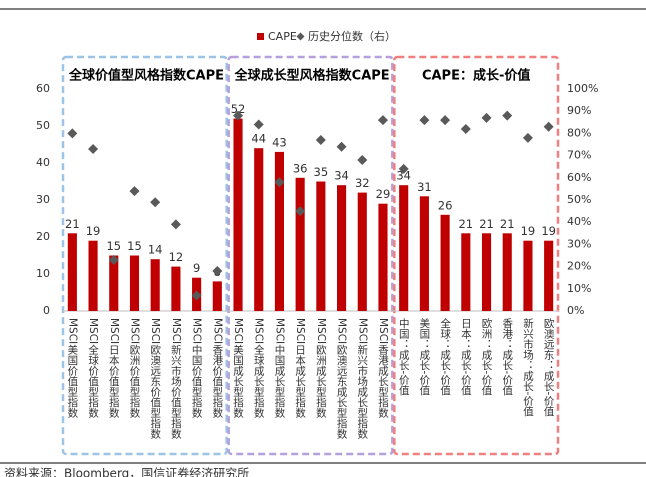 The image size is (646, 477). Describe the element at coordinates (43, 88) in the screenshot. I see `y-tick-label: 60` at that location.